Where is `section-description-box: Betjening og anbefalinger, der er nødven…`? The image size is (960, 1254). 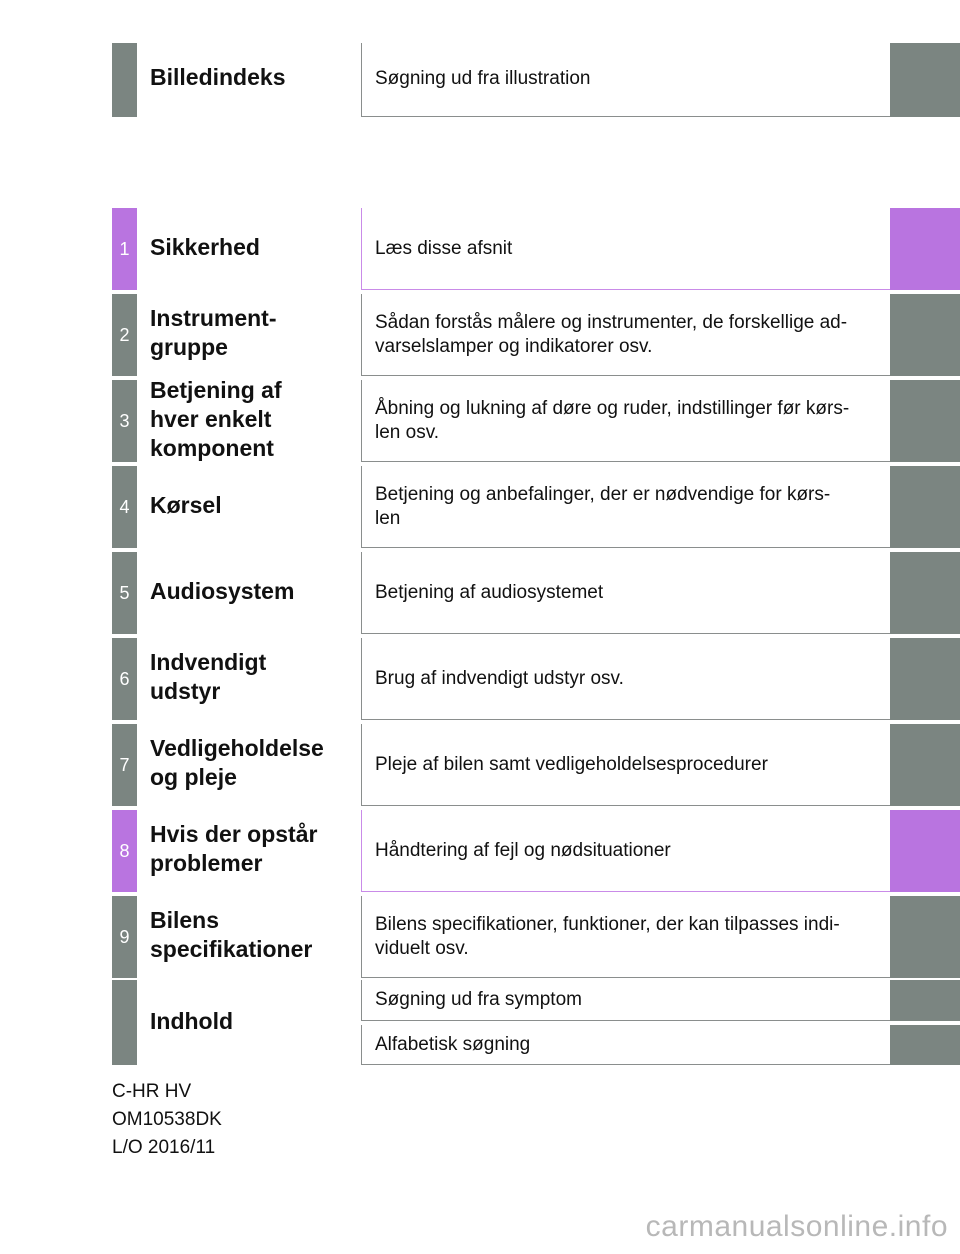
section-description-box: Betjening og anbefalinger, der er nødven… is located at coordinates (625, 507).